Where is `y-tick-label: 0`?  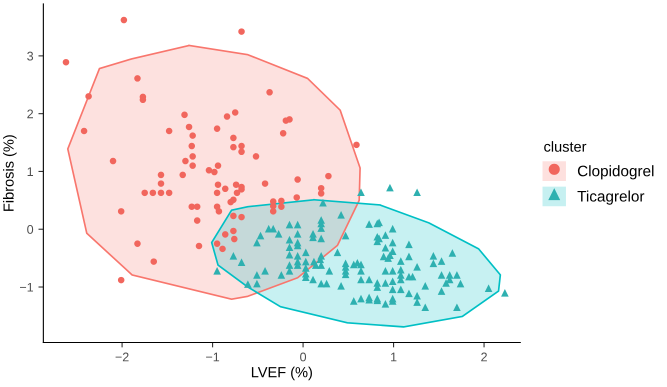
y-tick-label: 0 is located at coordinates (30, 229).